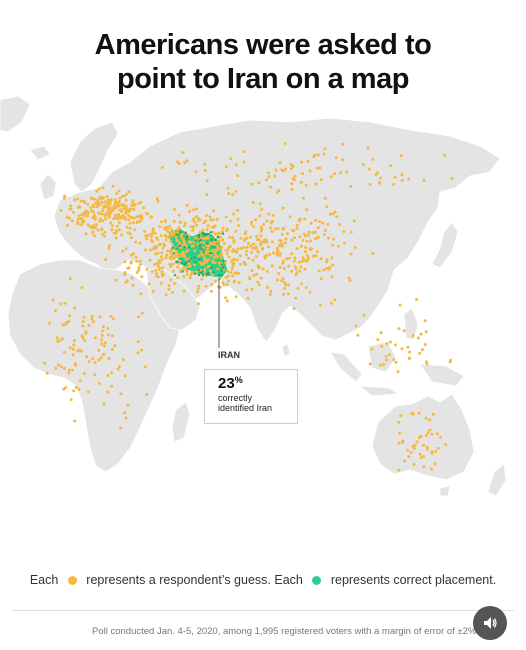 The image size is (526, 650). Describe the element at coordinates (423, 437) in the screenshot. I see `australia` at that location.